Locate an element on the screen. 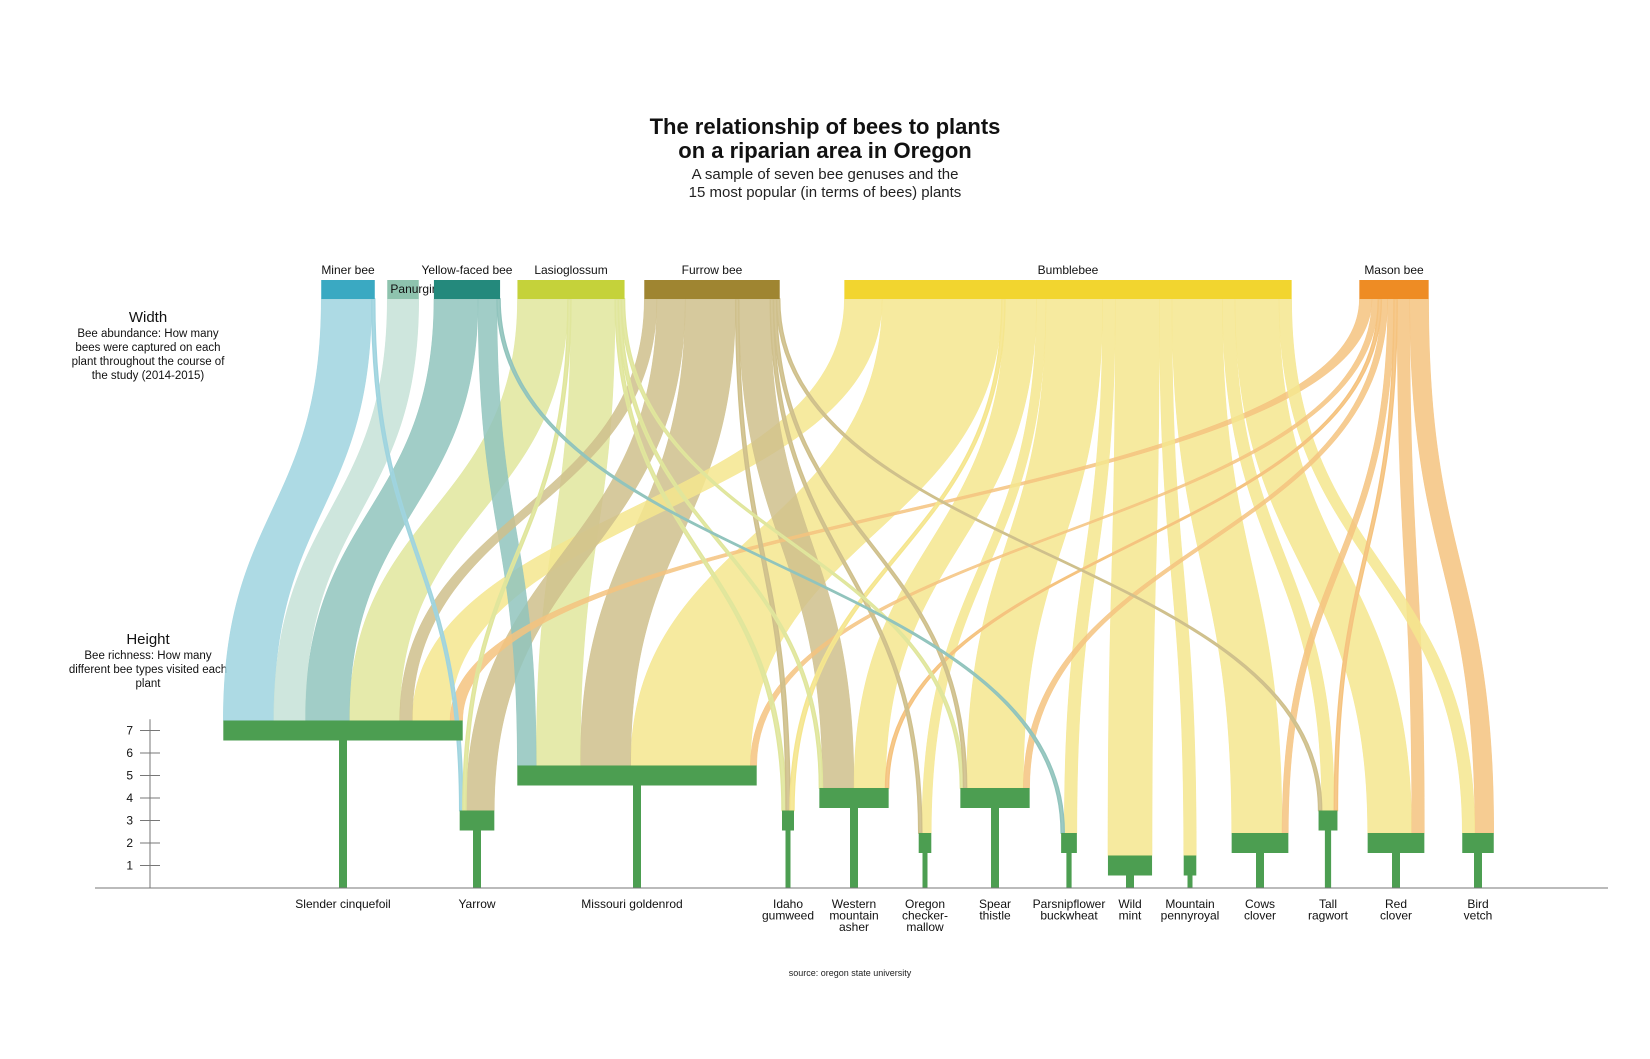  richness-tick-label-6: 6 is located at coordinates (129, 753).